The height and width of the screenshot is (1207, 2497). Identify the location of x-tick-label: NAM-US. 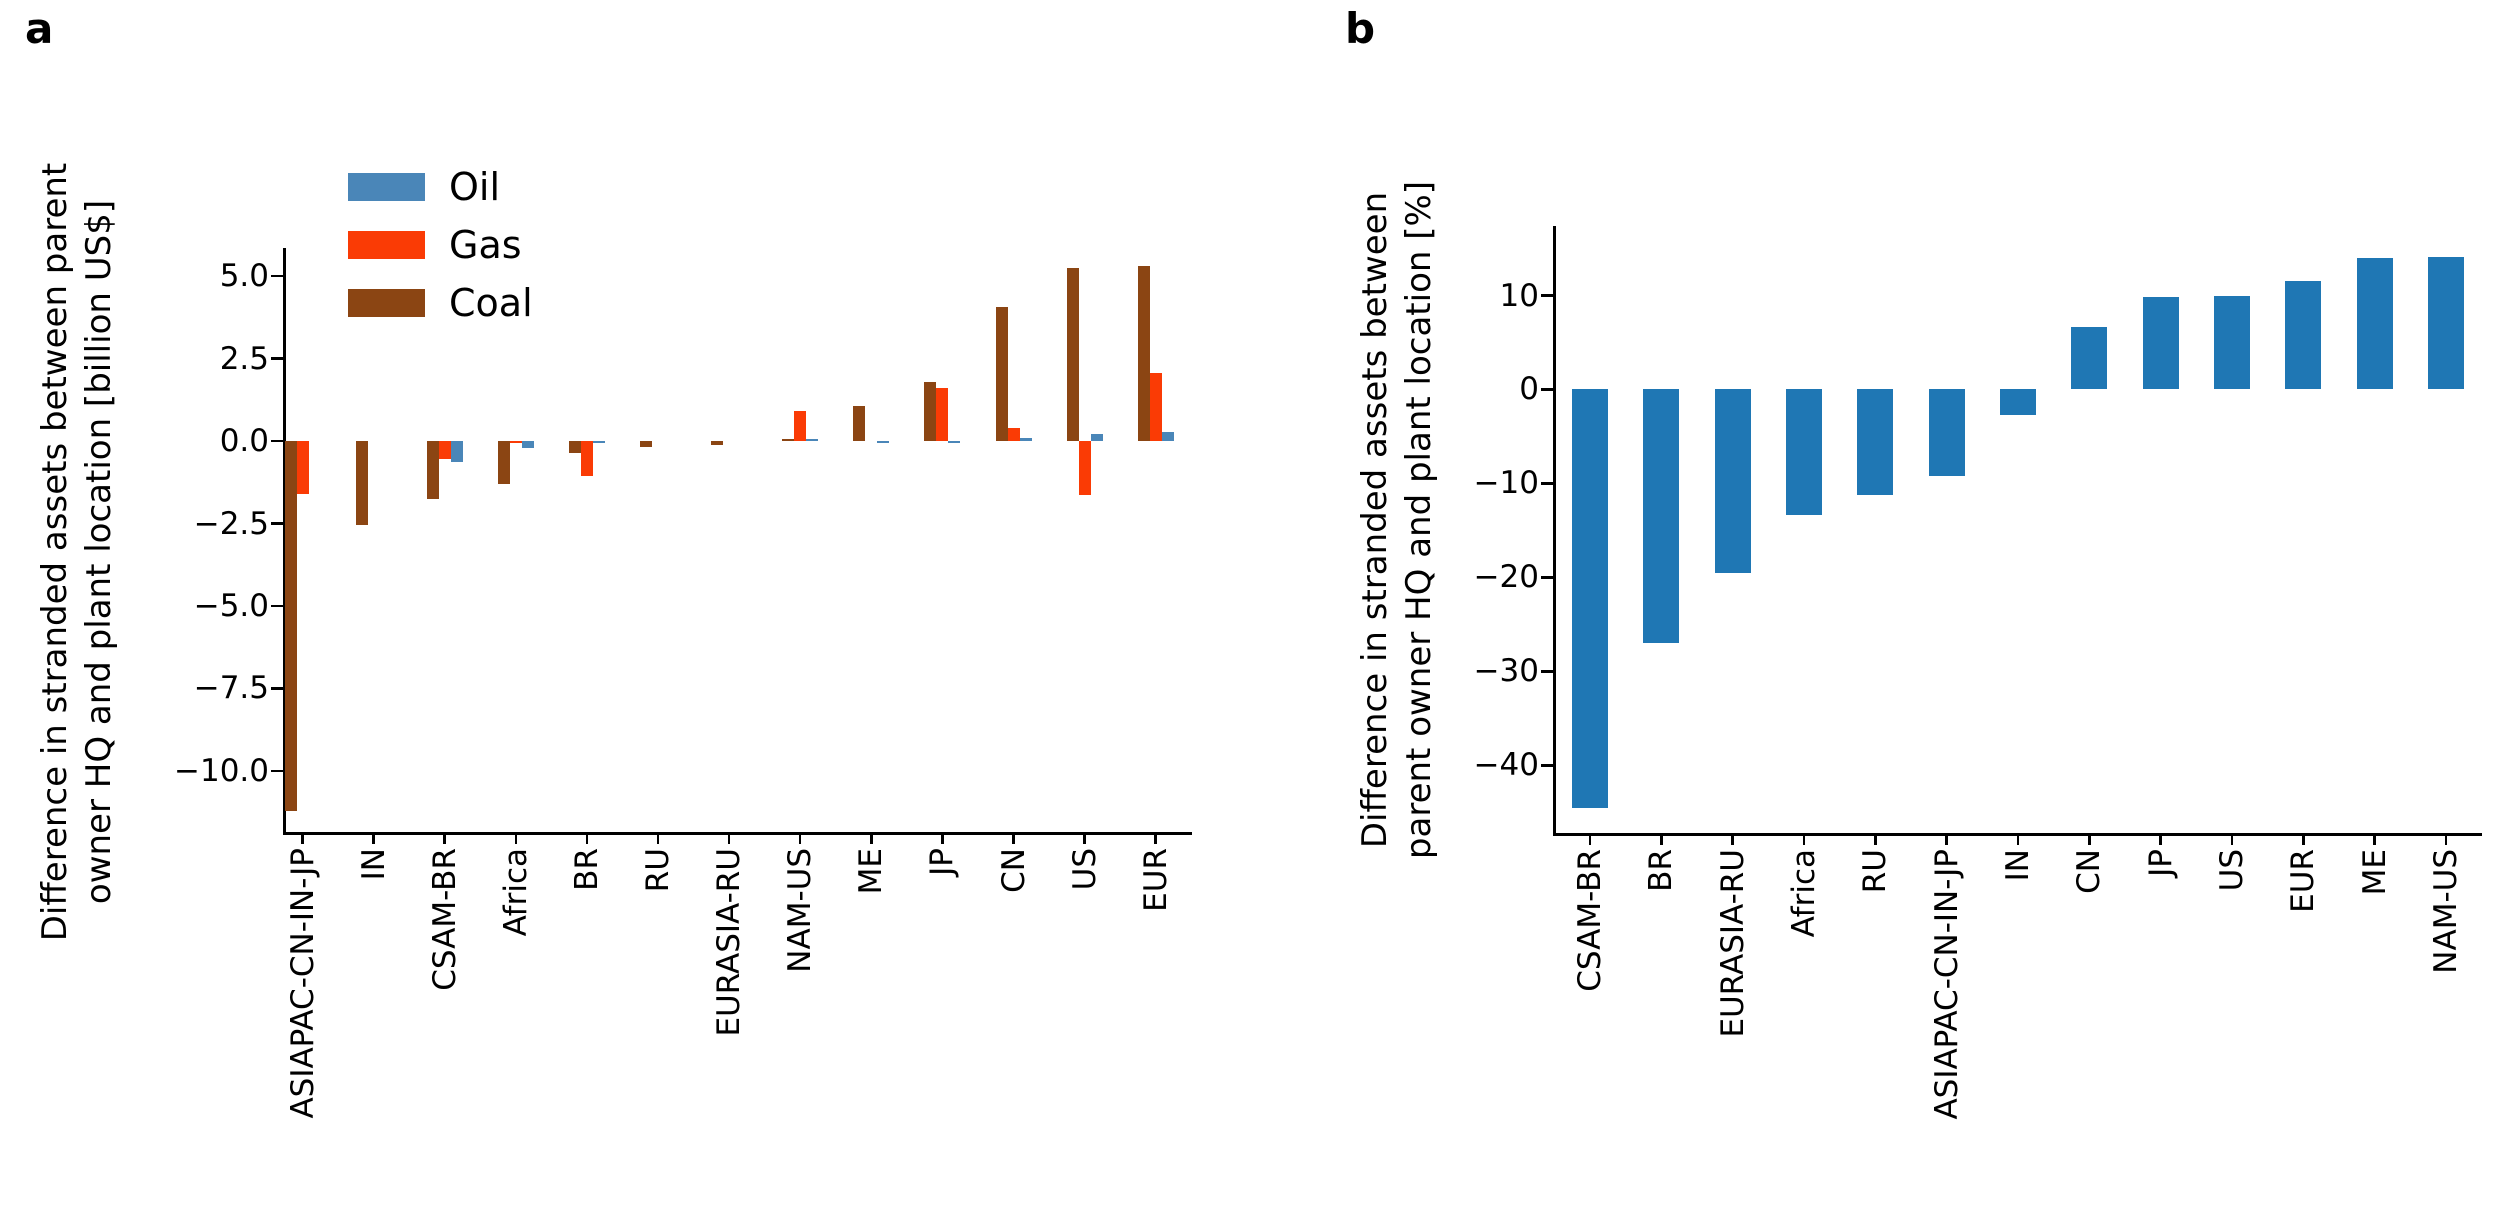
(810, 912).